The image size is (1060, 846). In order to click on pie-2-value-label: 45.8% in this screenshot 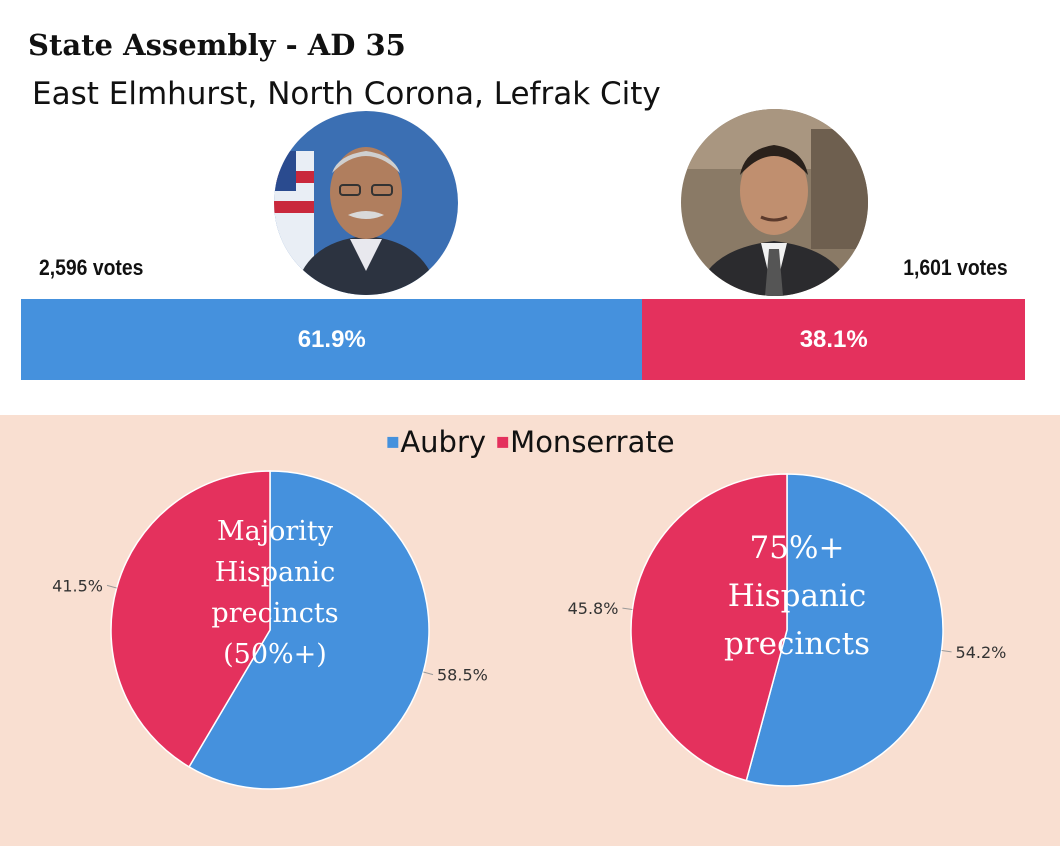, I will do `click(593, 608)`.